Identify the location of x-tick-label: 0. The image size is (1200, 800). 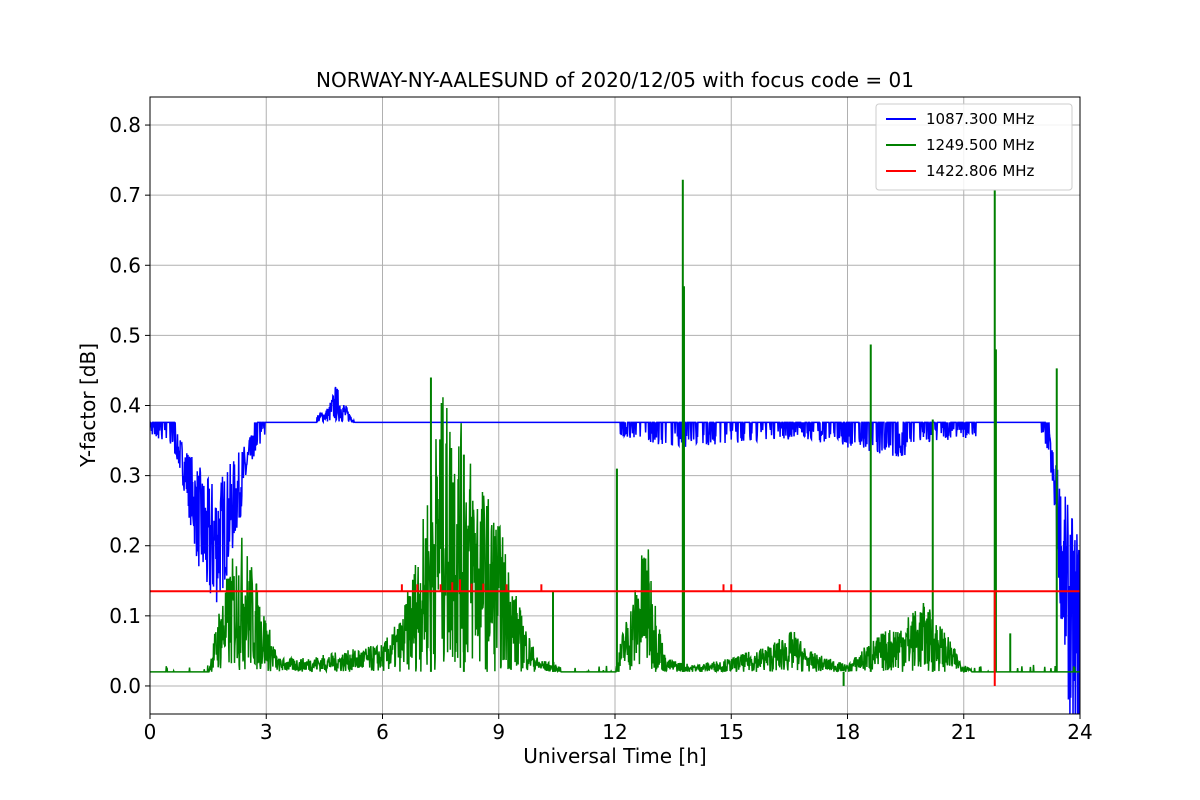
(150, 732).